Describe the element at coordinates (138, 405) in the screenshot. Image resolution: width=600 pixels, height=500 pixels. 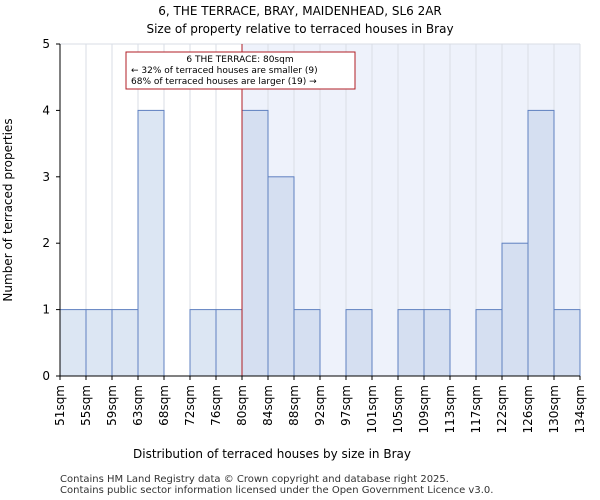
I see `x-tick-label: 63sqm` at that location.